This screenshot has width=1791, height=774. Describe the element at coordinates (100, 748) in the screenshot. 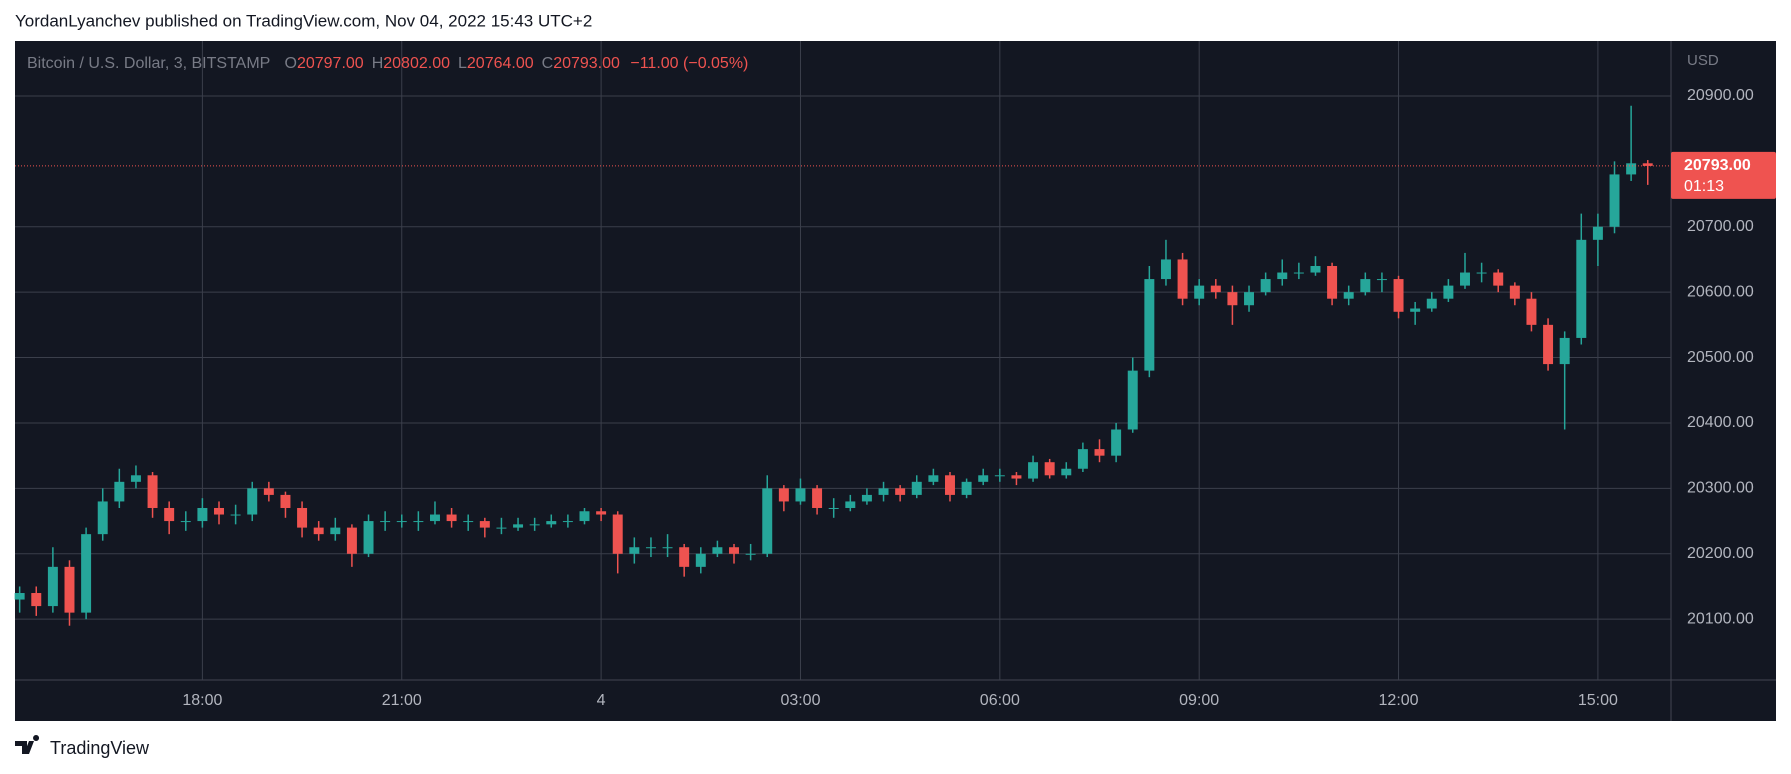

I see `footer: TradingView` at that location.